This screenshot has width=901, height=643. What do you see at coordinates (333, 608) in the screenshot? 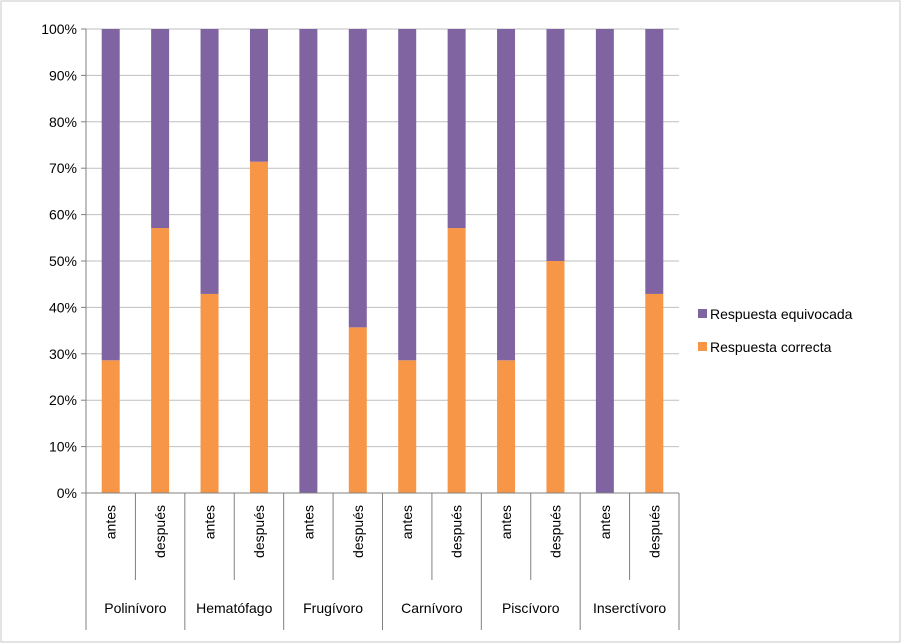
I see `group-label: Frugívoro` at bounding box center [333, 608].